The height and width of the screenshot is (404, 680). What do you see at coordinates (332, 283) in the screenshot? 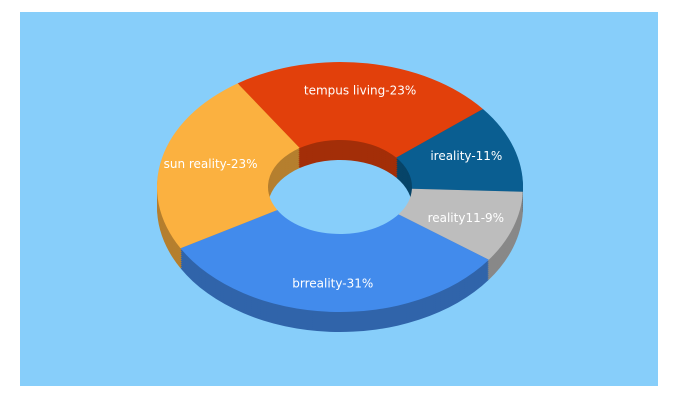
I see `slice-label: brreality-31%` at bounding box center [332, 283].